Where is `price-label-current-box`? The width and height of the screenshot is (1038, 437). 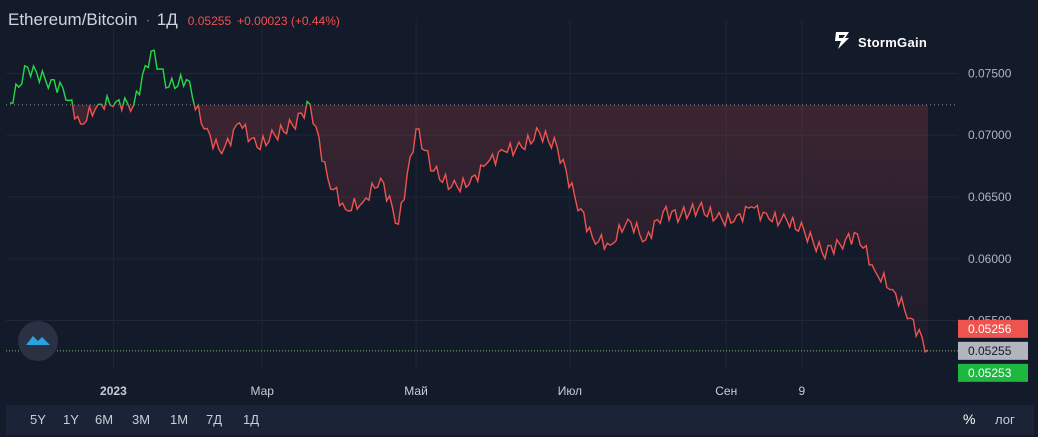 price-label-current-box is located at coordinates (993, 350).